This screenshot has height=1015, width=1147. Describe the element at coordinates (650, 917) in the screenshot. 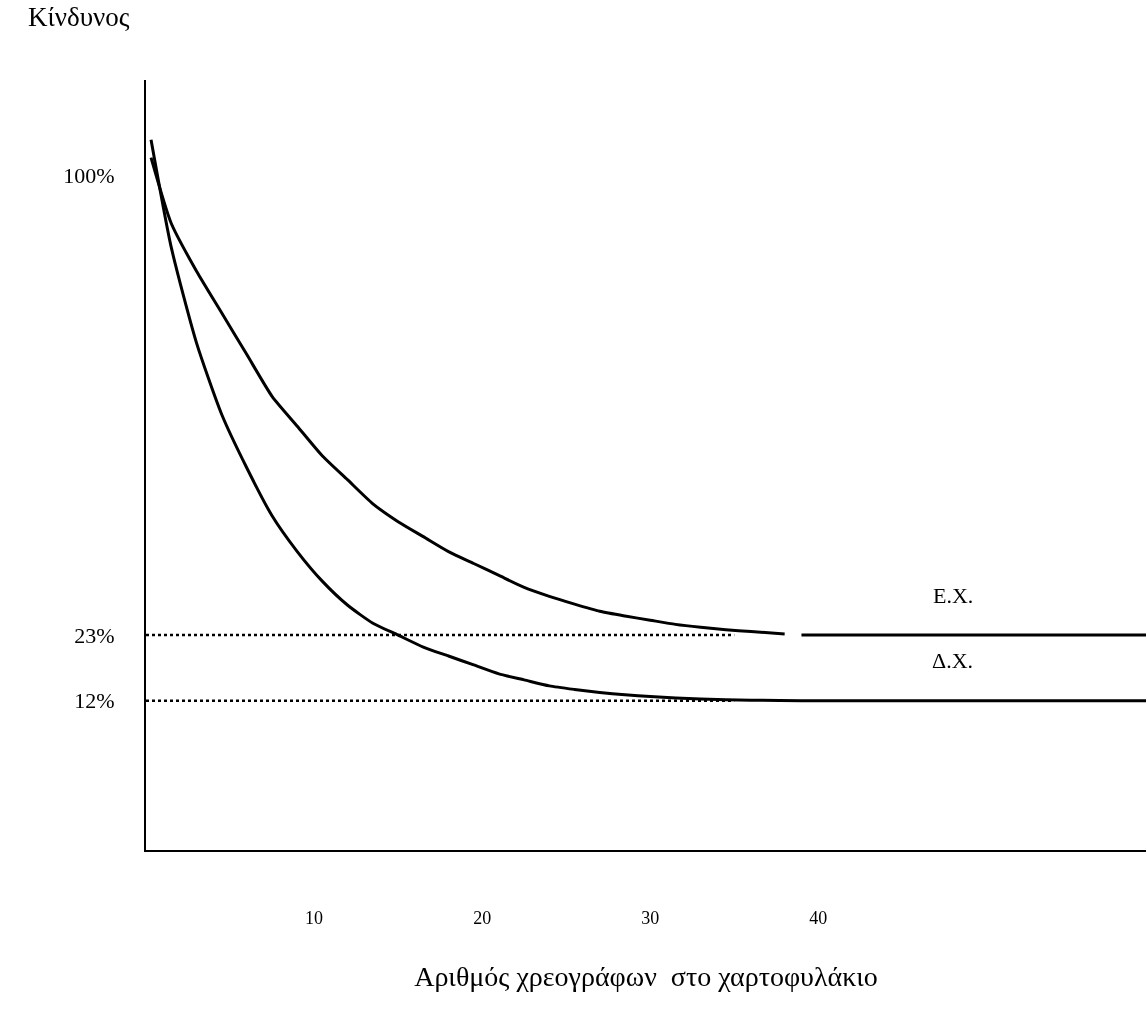

I see `x-tick-label: 30` at that location.